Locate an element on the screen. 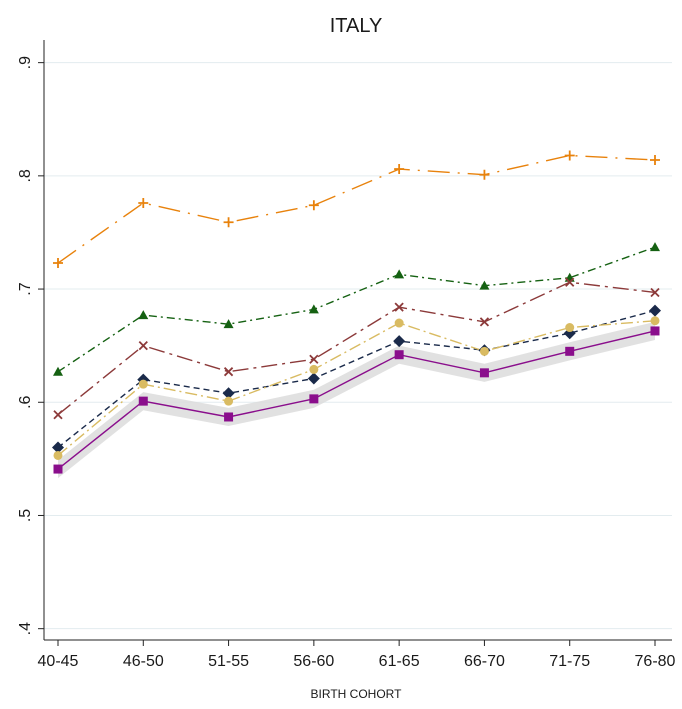 This screenshot has height=709, width=682. chart-title: ITALY is located at coordinates (356, 26).